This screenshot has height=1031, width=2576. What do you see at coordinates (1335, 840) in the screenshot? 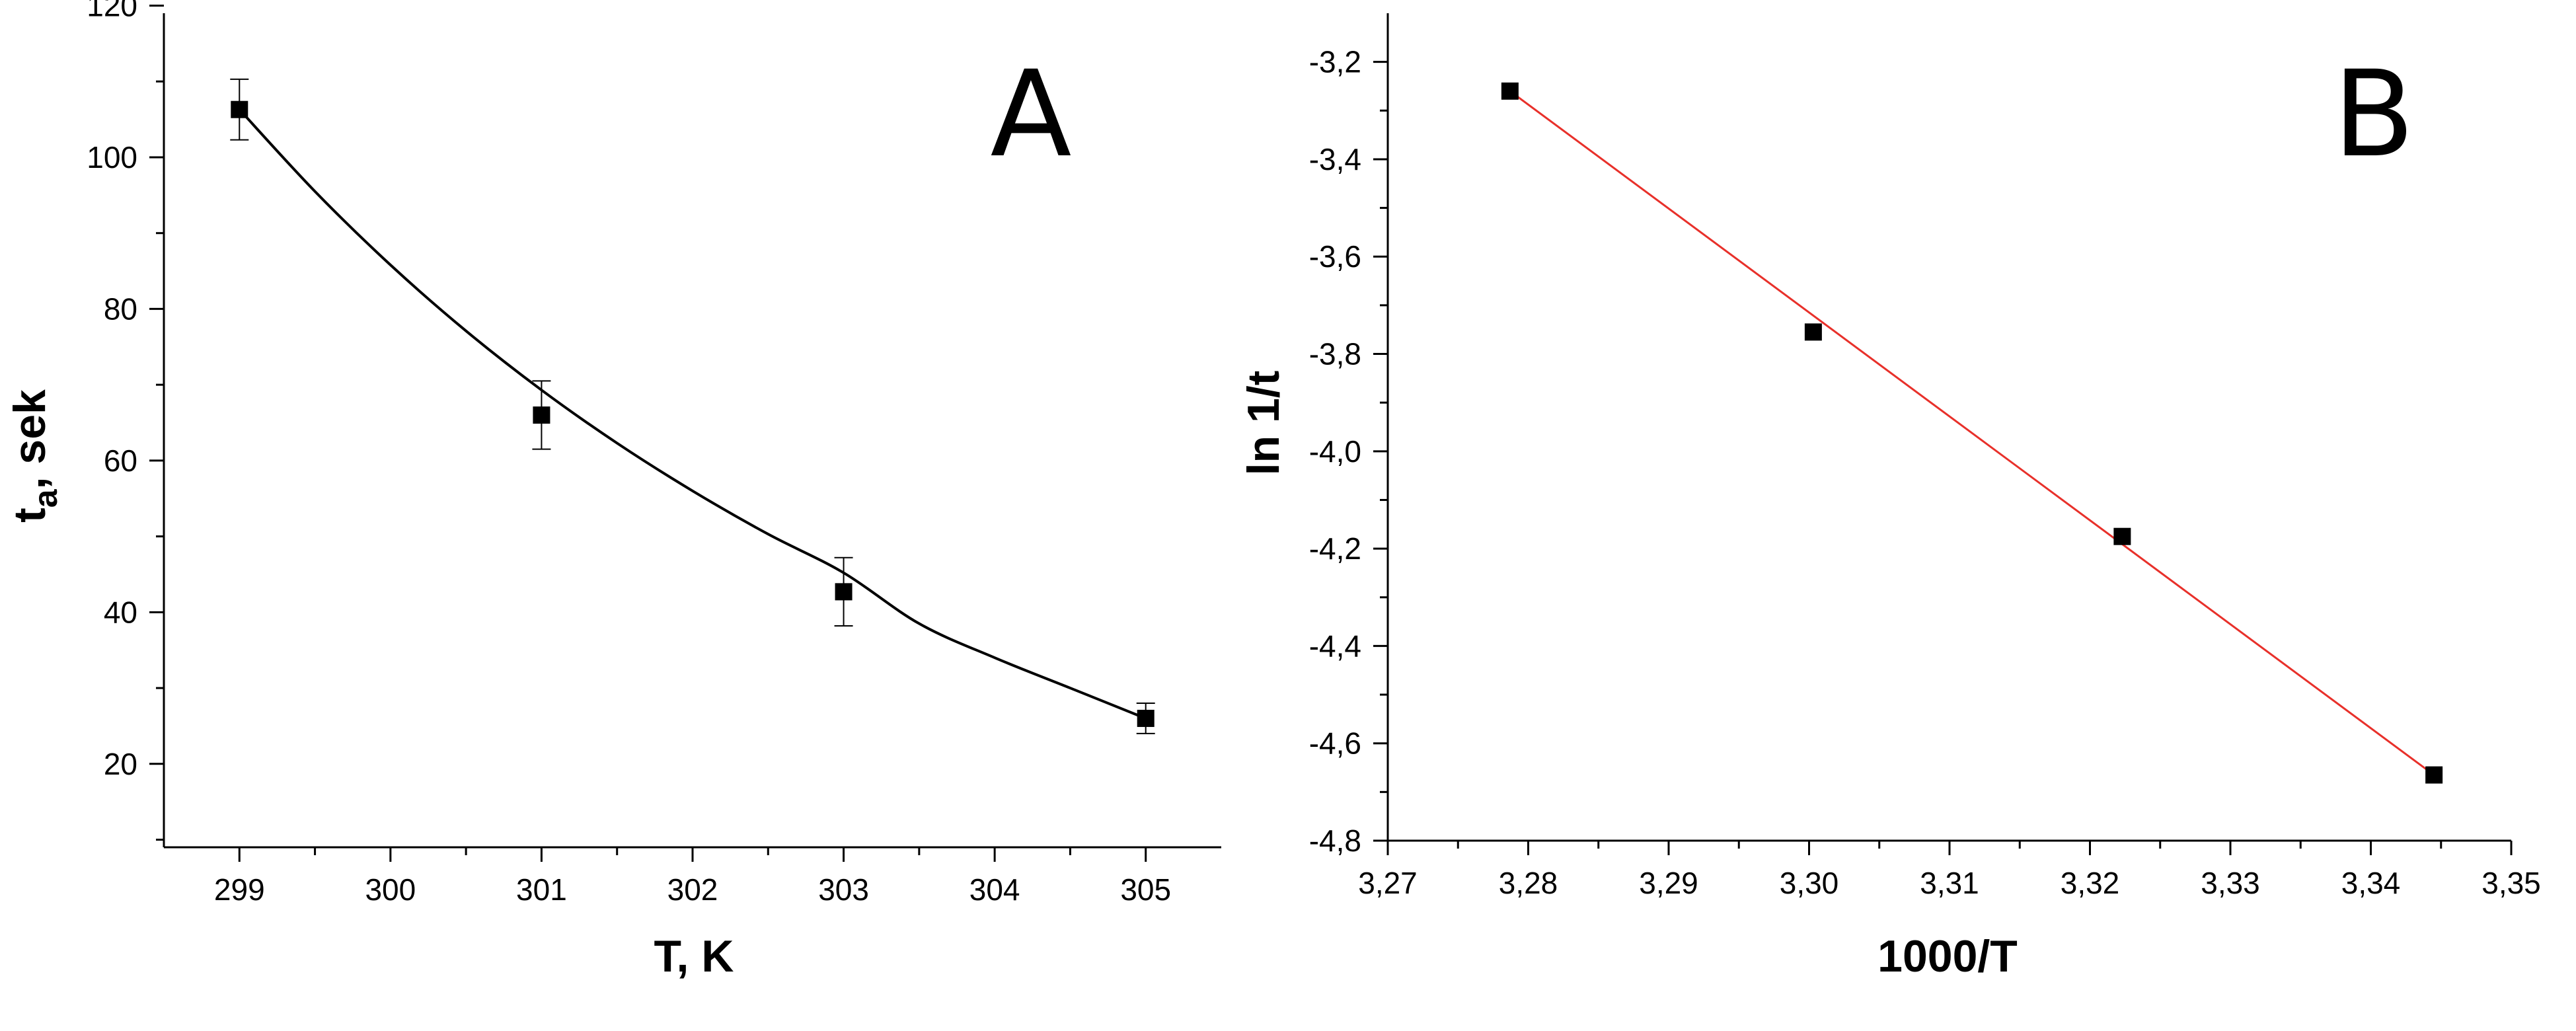
I see `panel-b-y-tick-label: -4,8` at bounding box center [1335, 840].